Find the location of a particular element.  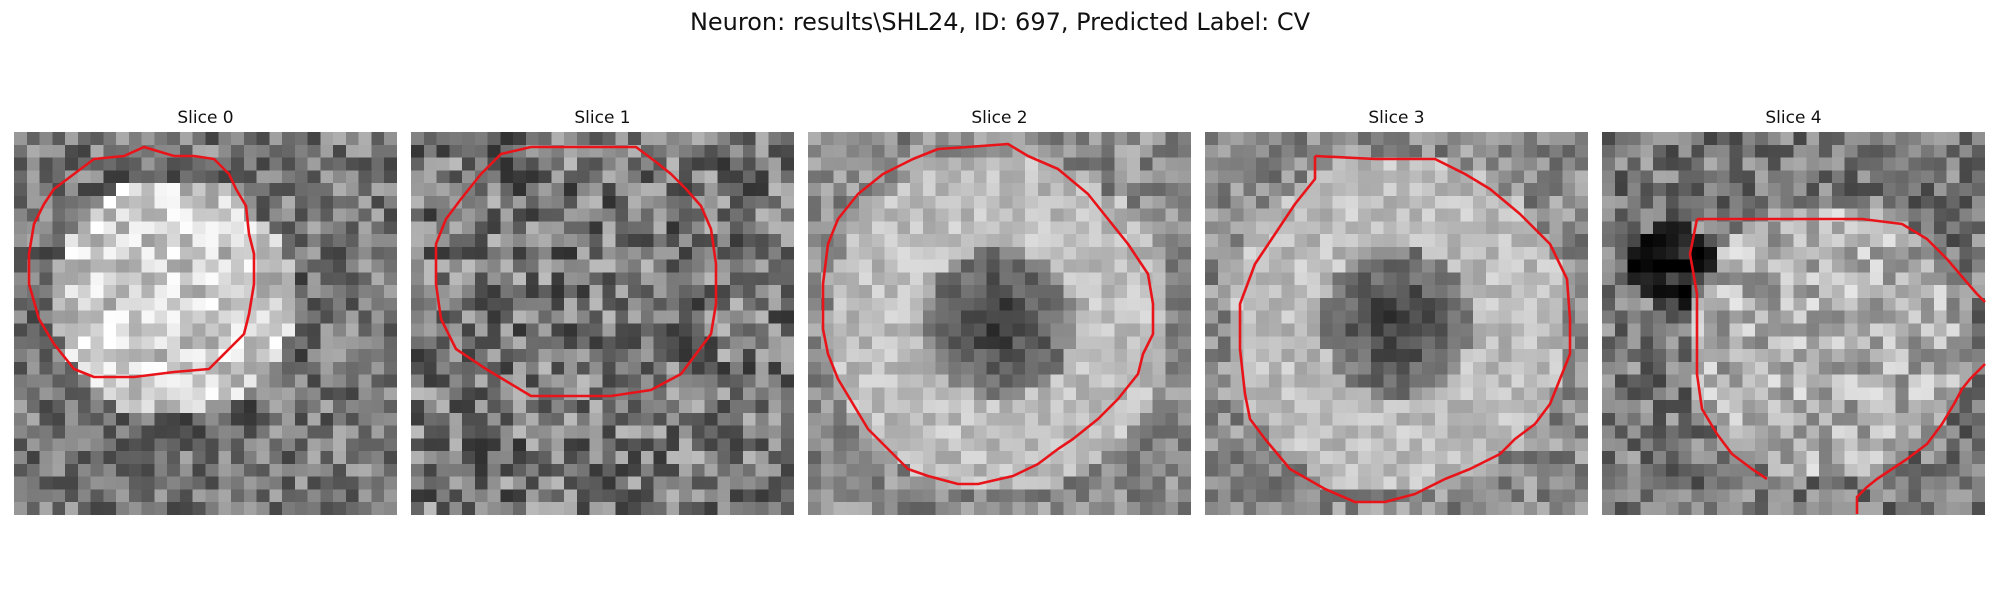

slice-panel-3: Slice 3 is located at coordinates (1396, 309).